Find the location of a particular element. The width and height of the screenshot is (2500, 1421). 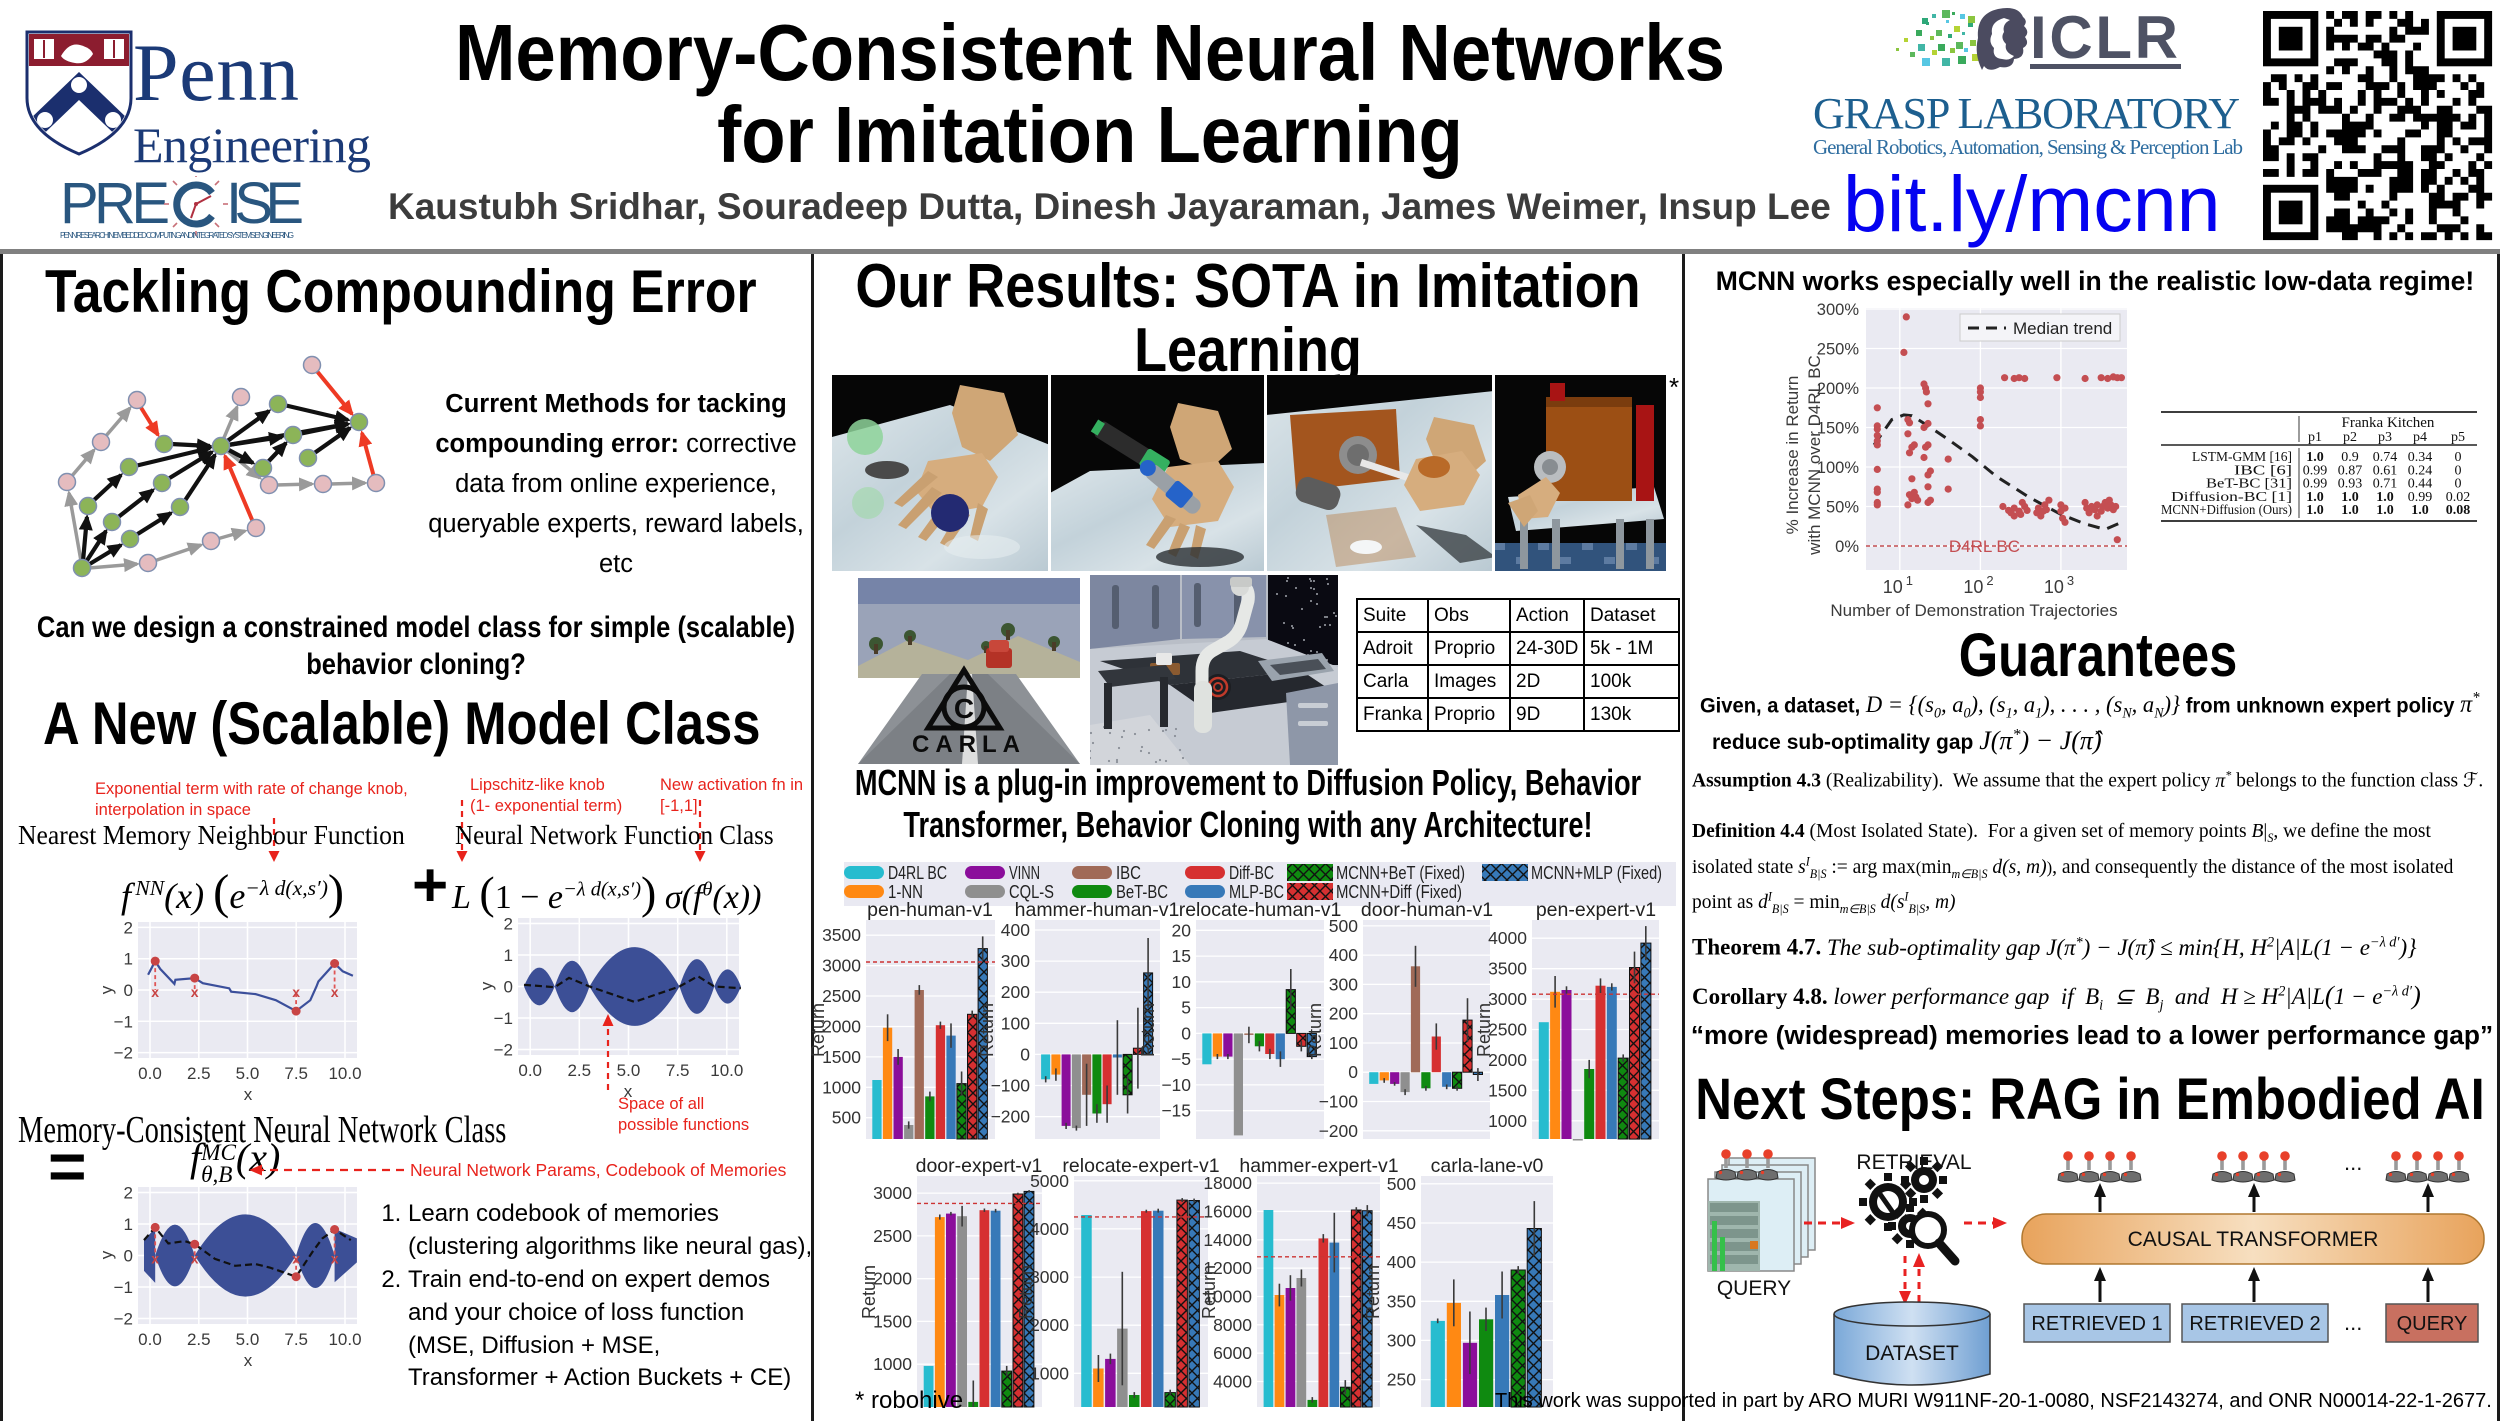

svg-text: C is located at coordinates (964, 708).